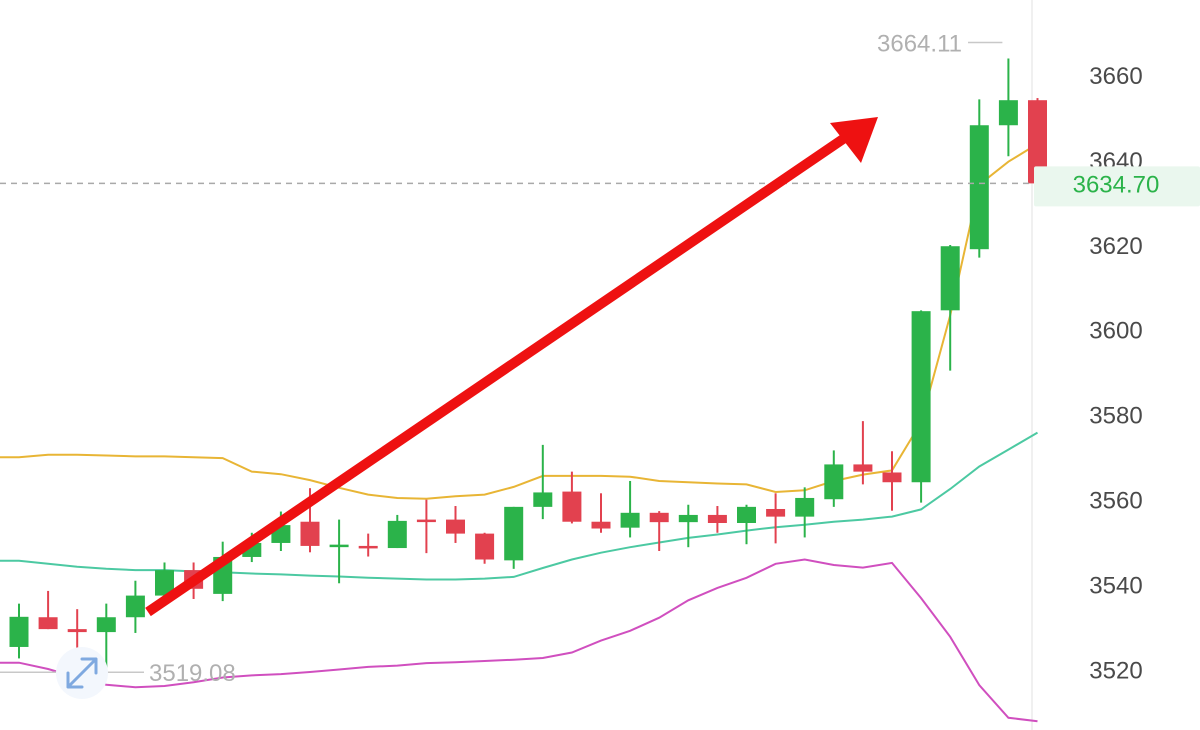  What do you see at coordinates (1115, 331) in the screenshot?
I see `y-tick-label: 3600` at bounding box center [1115, 331].